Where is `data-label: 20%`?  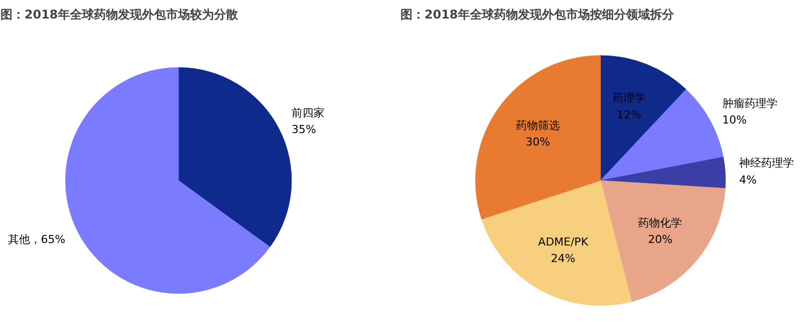
data-label: 20% is located at coordinates (660, 239).